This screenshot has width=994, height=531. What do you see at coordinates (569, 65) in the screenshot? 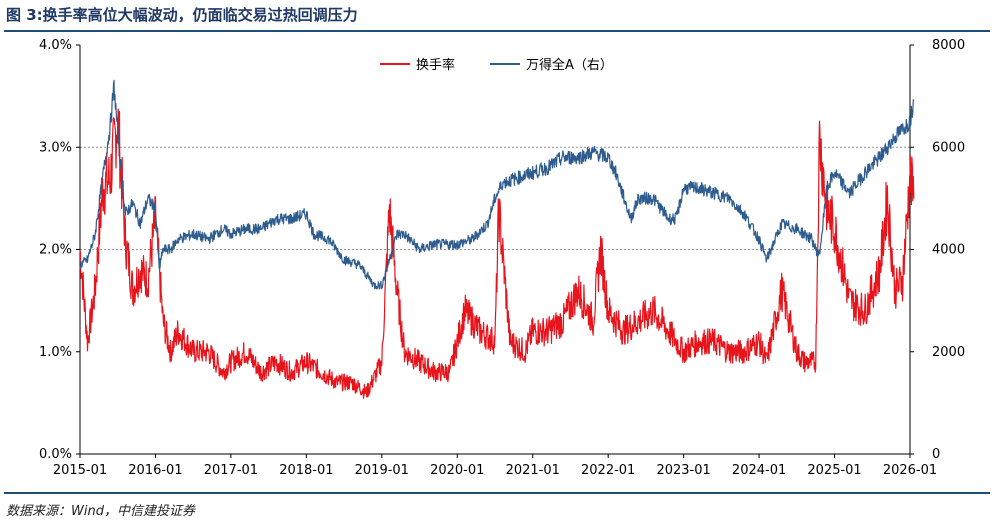
I see `legend-label: 万得全A（右）` at bounding box center [569, 65].